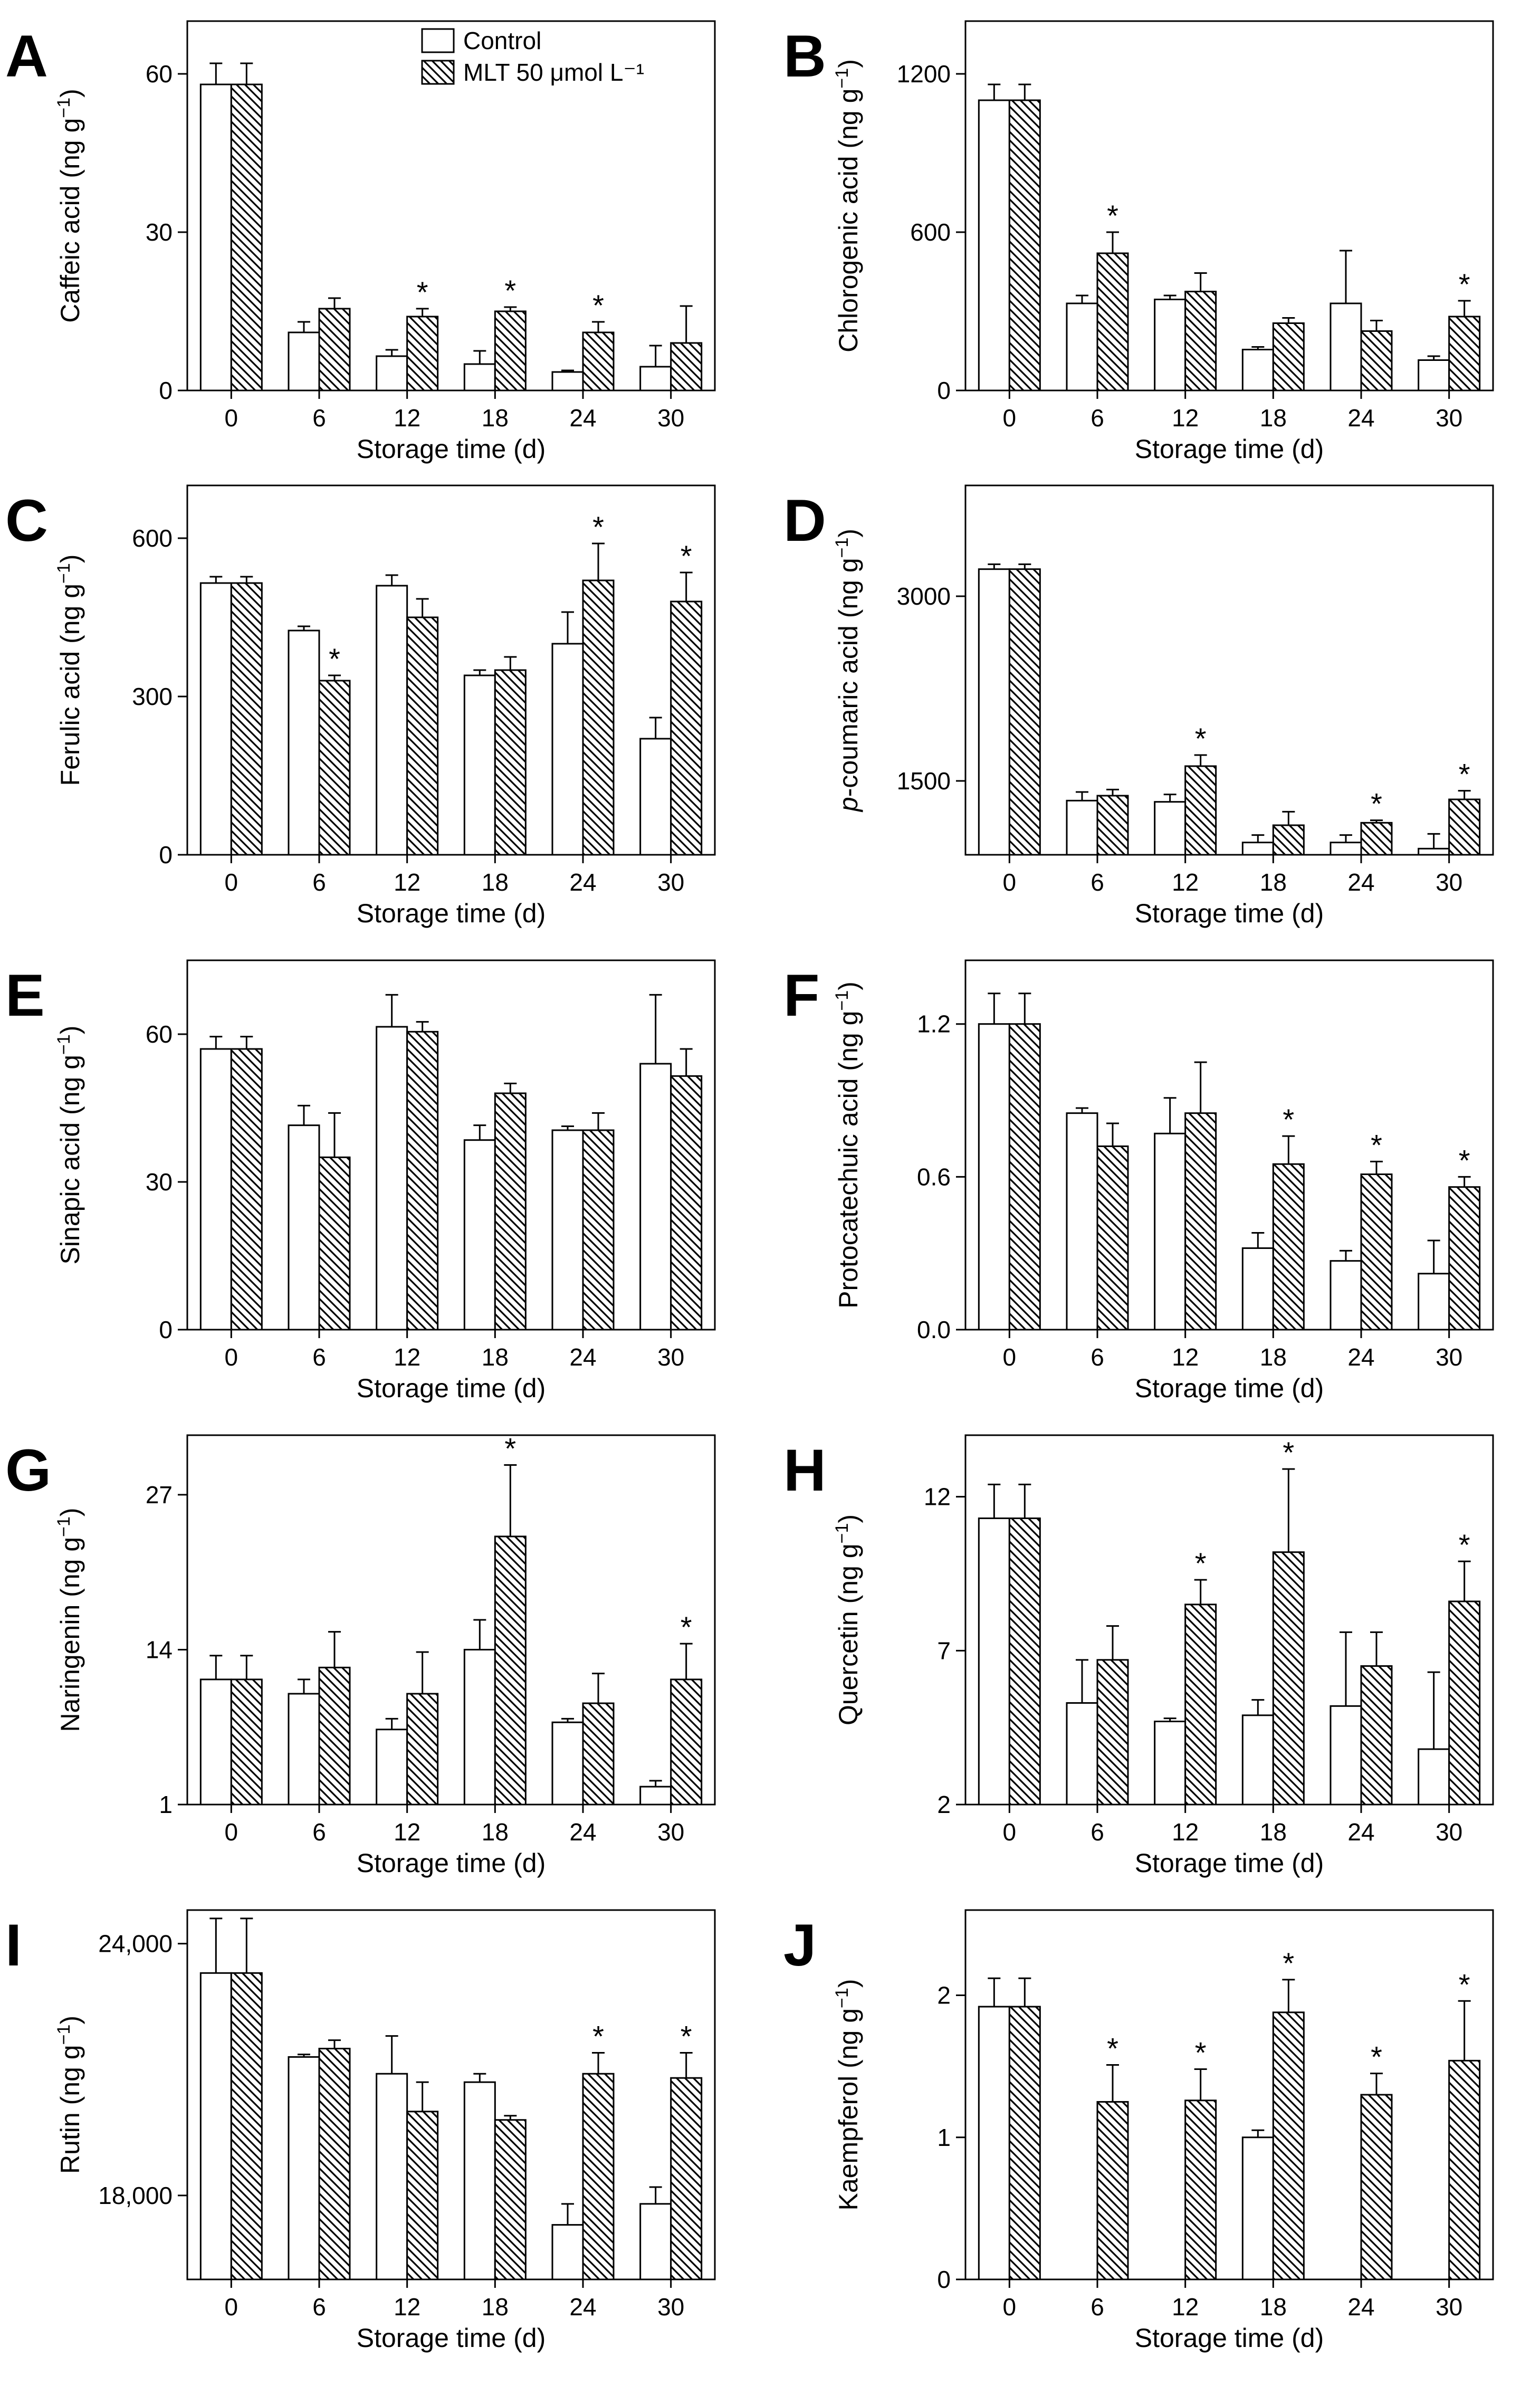 Image resolution: width=1540 pixels, height=2386 pixels. Describe the element at coordinates (924, 74) in the screenshot. I see `y-tick-label: 1200` at that location.